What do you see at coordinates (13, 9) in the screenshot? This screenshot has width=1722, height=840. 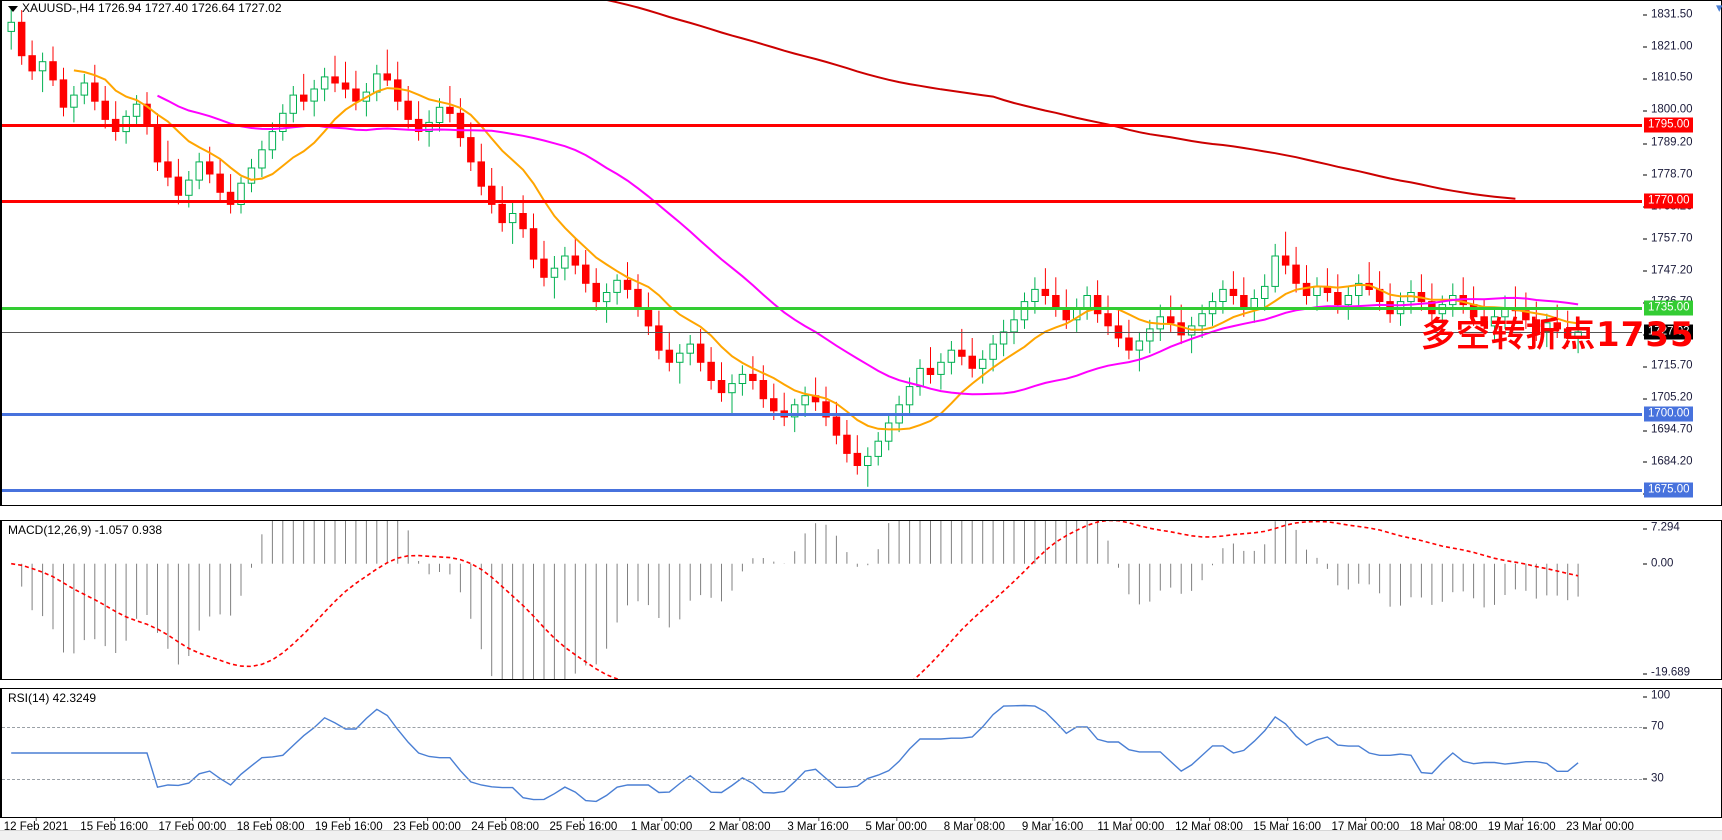 I see `triangle-down-icon` at bounding box center [13, 9].